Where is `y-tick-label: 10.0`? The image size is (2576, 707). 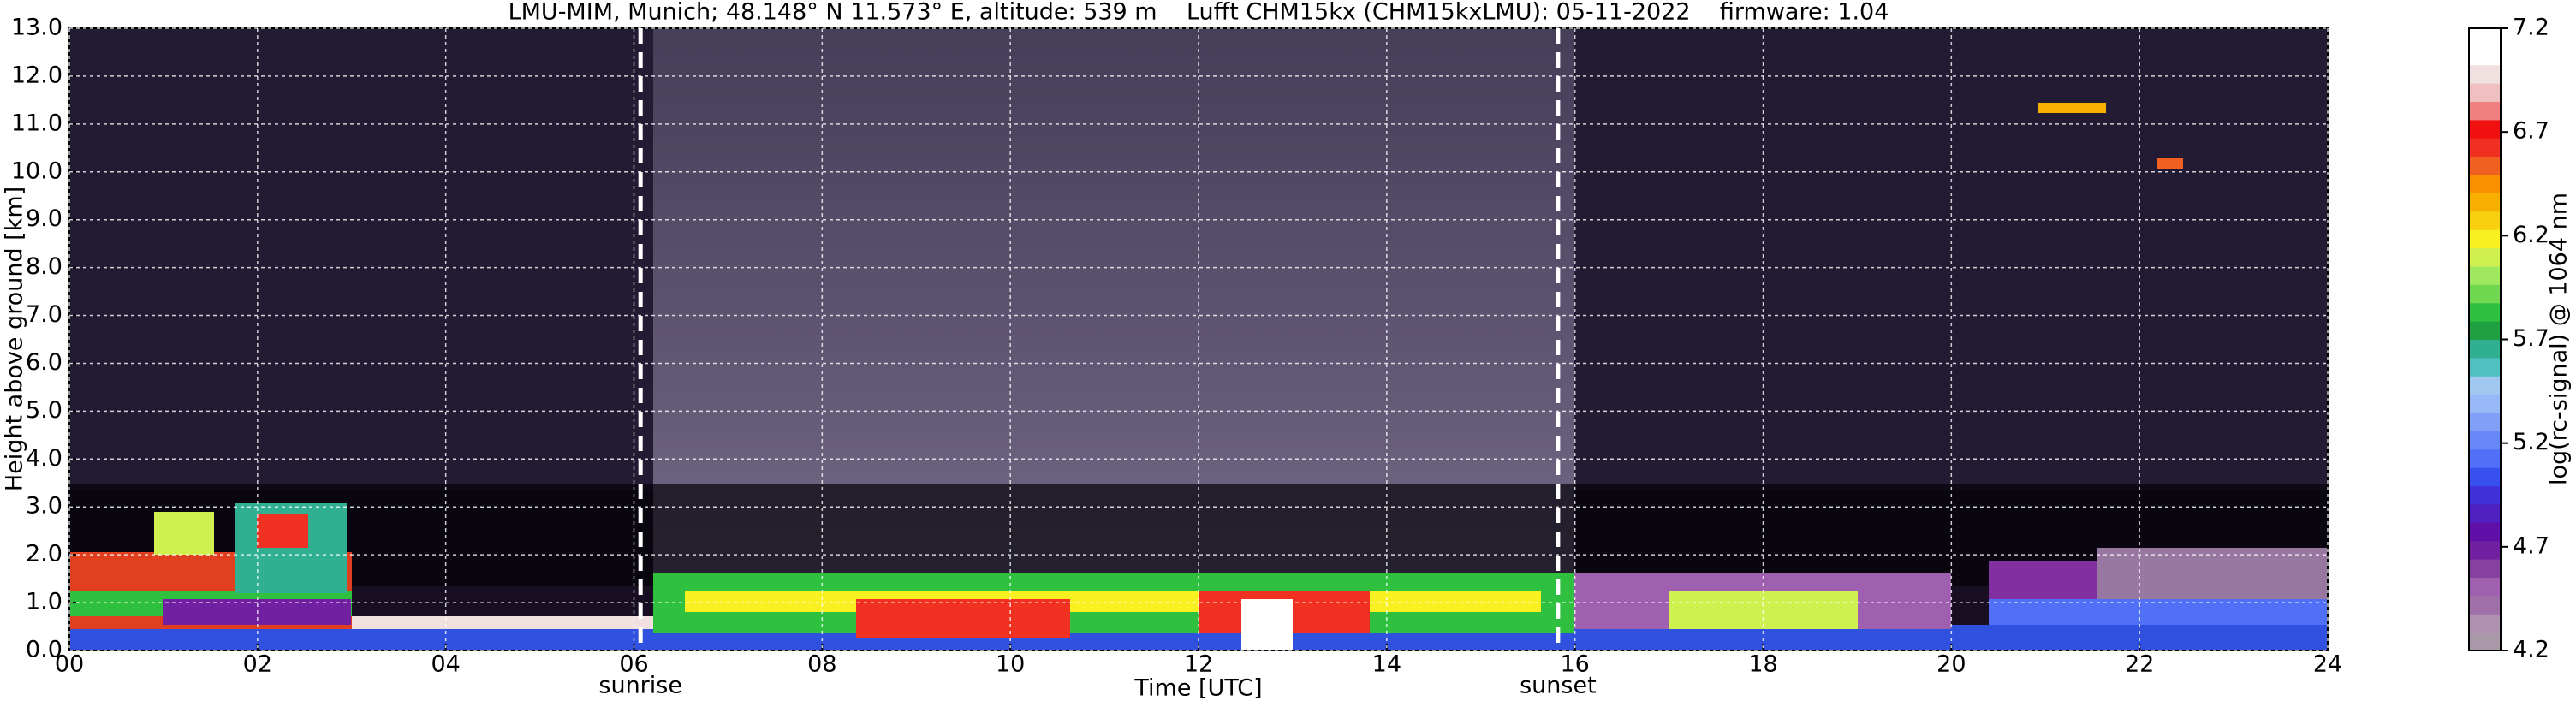
y-tick-label: 10.0 is located at coordinates (36, 170).